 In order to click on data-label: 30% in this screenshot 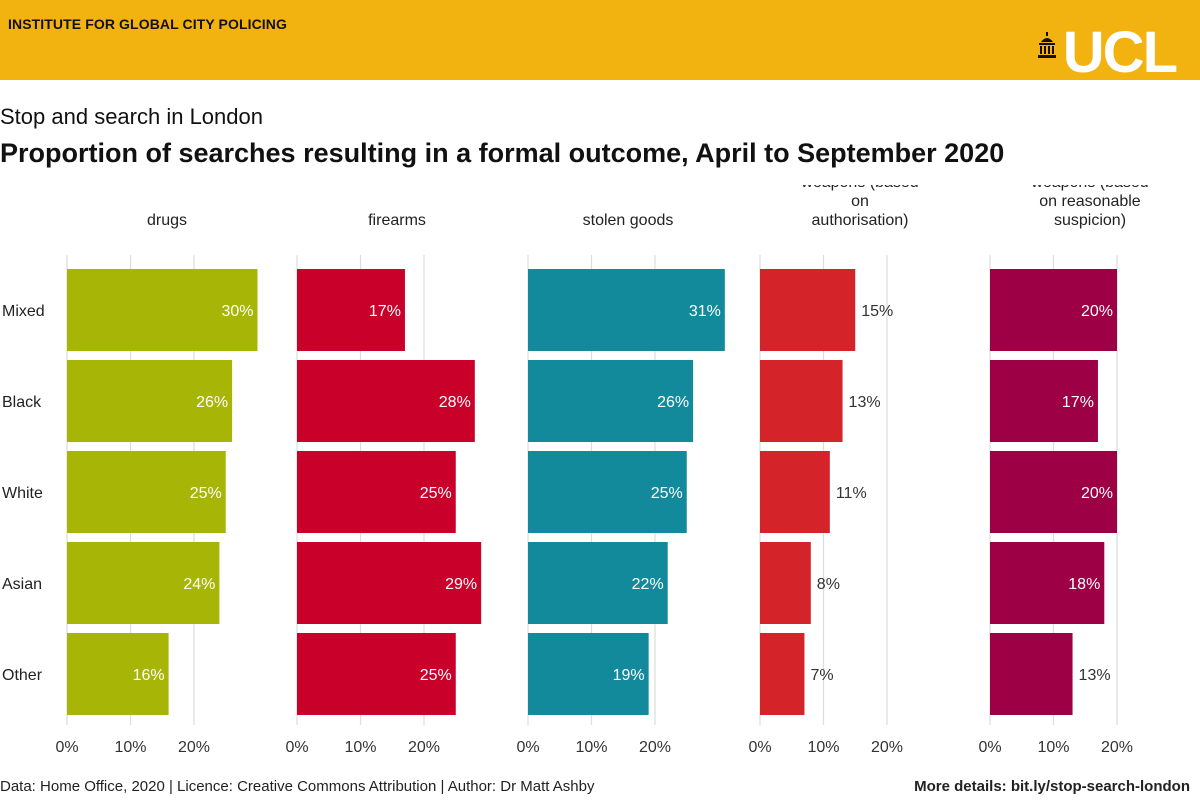, I will do `click(237, 311)`.